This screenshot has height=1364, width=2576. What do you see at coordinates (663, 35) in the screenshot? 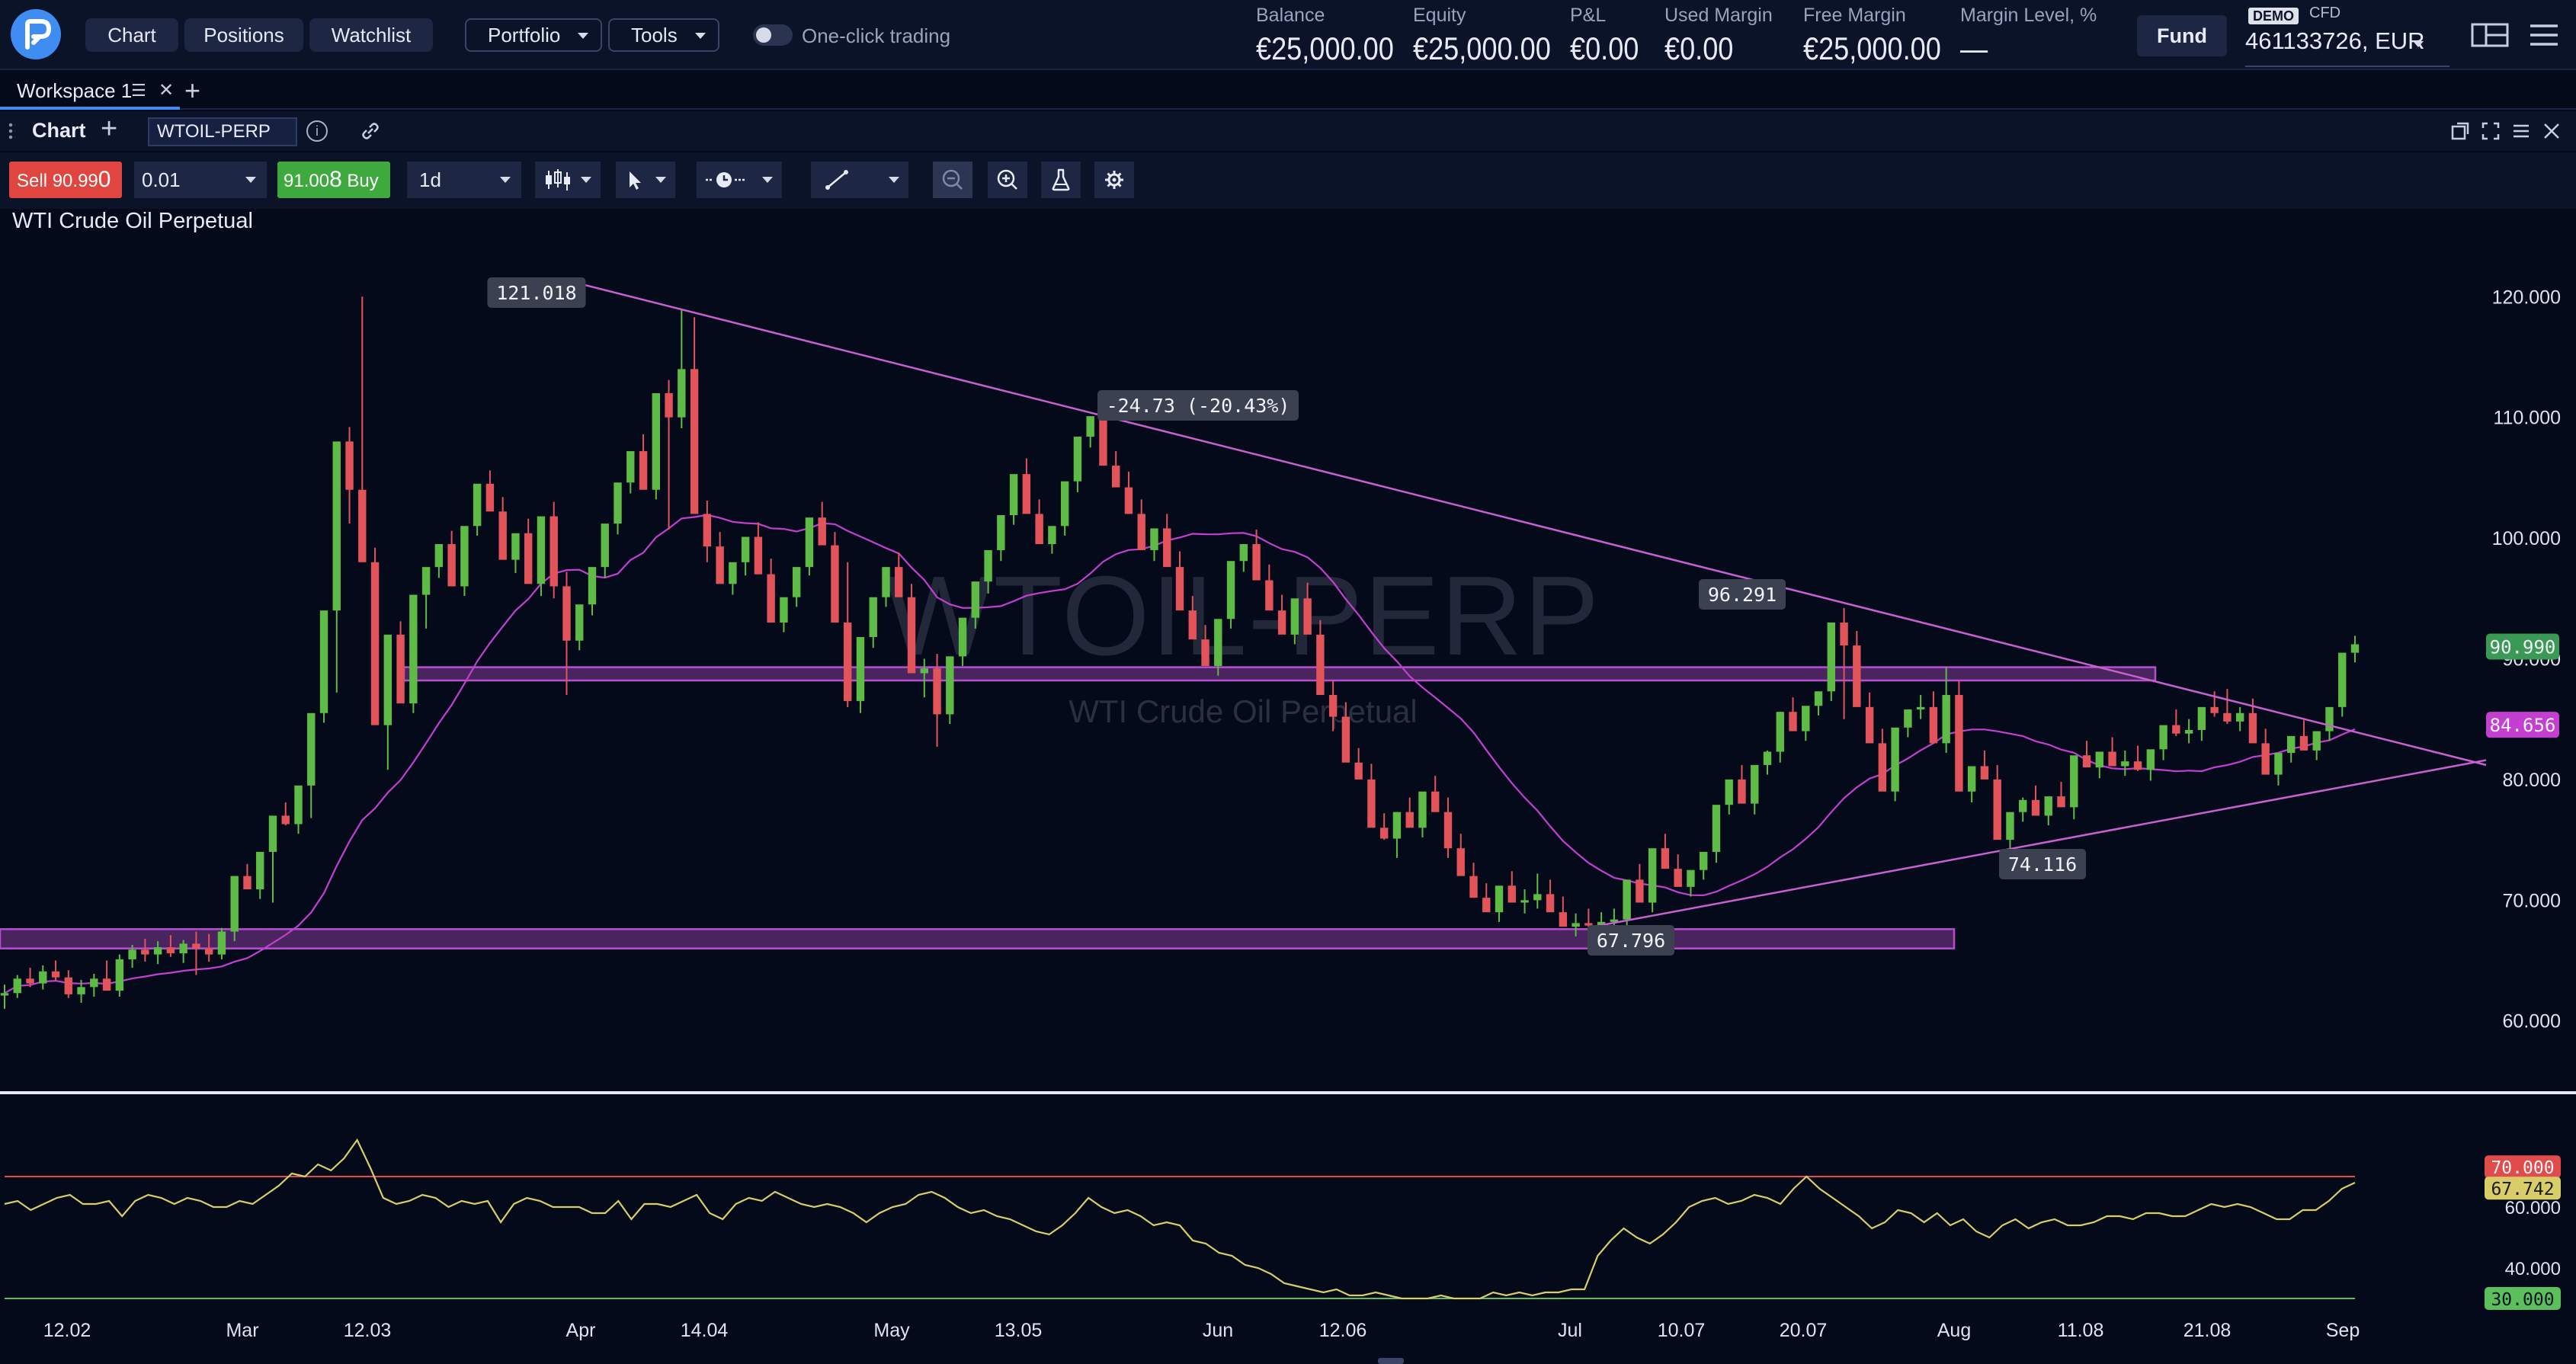
I see `tools-dropdown: Tools` at bounding box center [663, 35].